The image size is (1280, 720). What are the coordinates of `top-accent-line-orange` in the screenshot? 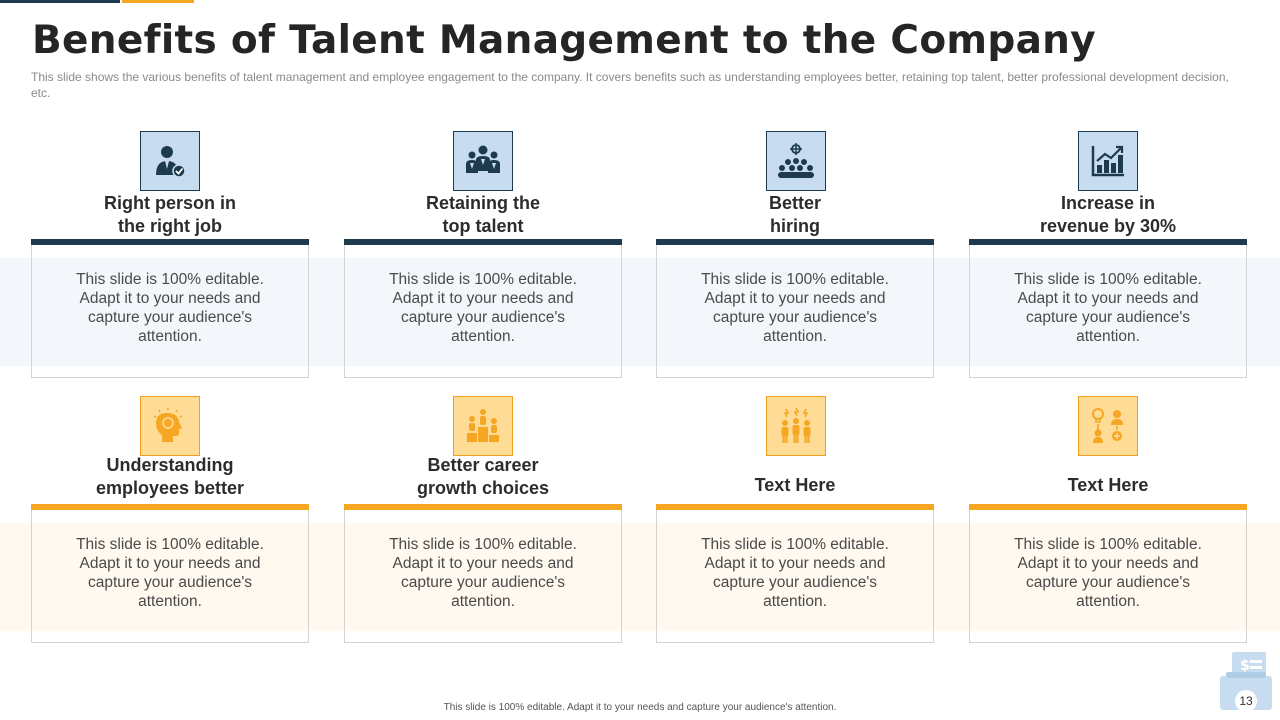 It's located at (158, 1).